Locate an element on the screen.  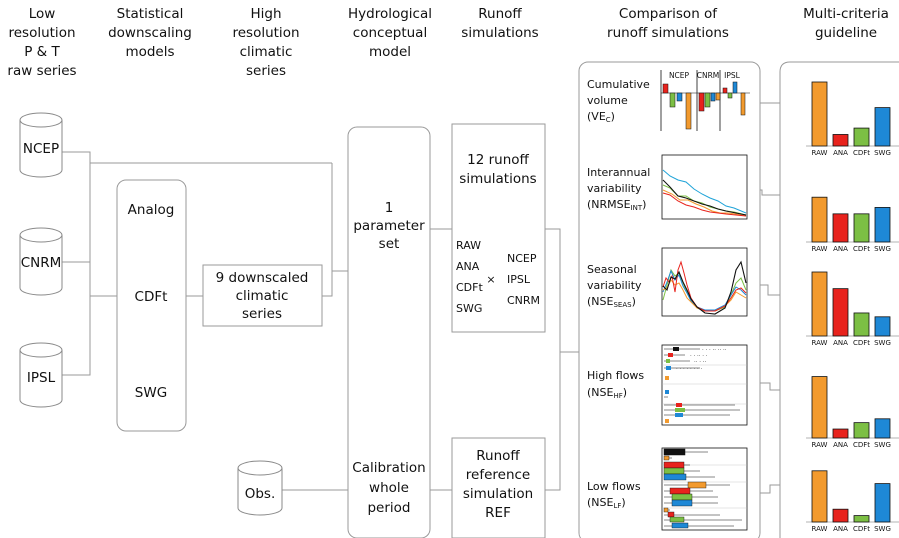
database-label: CNRM is located at coordinates (41, 263).